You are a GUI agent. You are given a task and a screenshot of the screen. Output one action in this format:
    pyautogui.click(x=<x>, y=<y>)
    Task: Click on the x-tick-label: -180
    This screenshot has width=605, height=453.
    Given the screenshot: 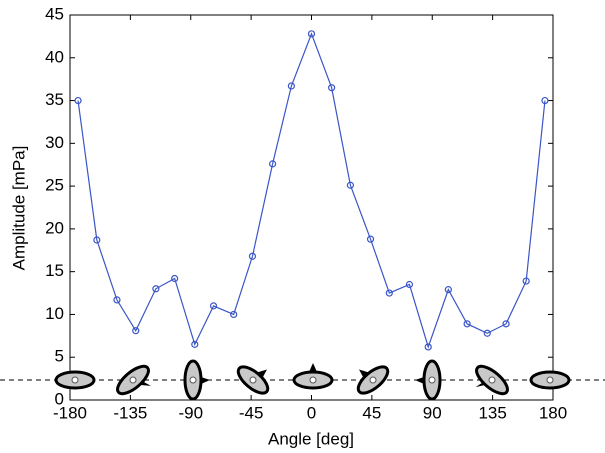 What is the action you would take?
    pyautogui.click(x=70, y=412)
    